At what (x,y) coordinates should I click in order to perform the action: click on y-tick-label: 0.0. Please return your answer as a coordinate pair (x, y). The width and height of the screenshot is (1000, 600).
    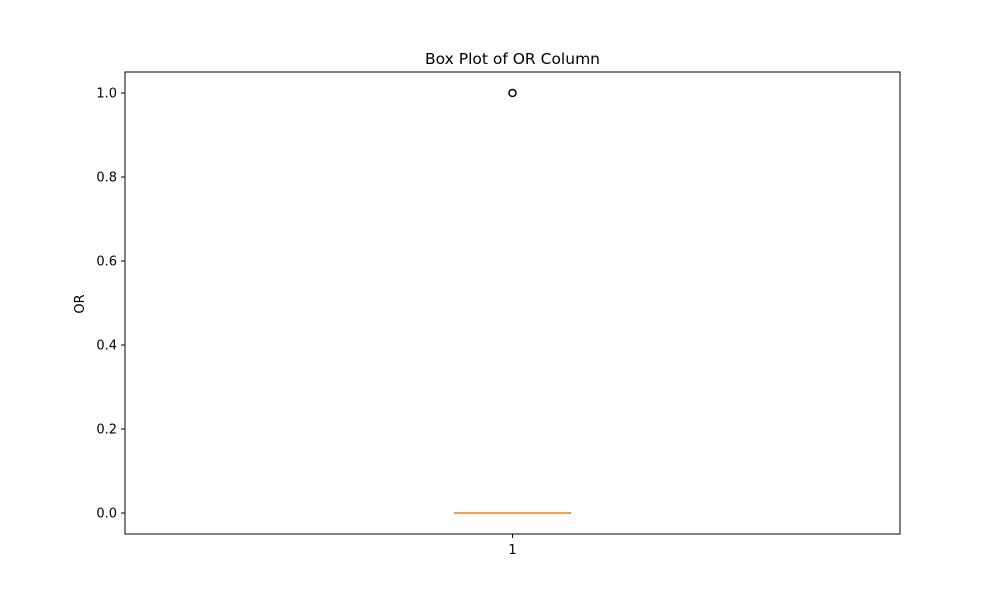
    Looking at the image, I should click on (106, 514).